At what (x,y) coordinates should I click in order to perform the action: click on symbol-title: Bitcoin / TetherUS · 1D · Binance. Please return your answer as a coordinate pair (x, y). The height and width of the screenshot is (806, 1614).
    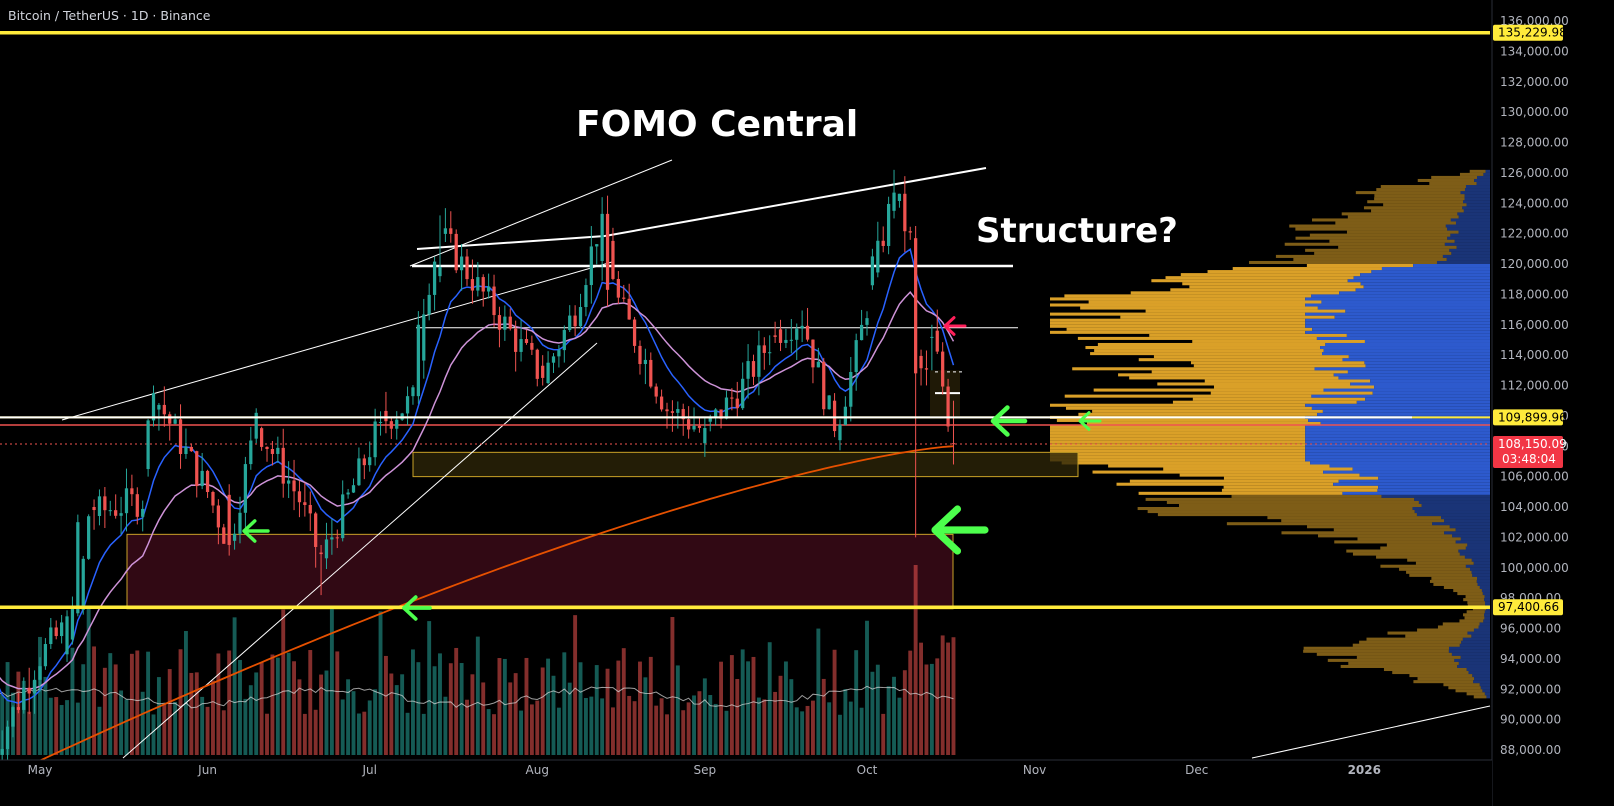
    Looking at the image, I should click on (109, 15).